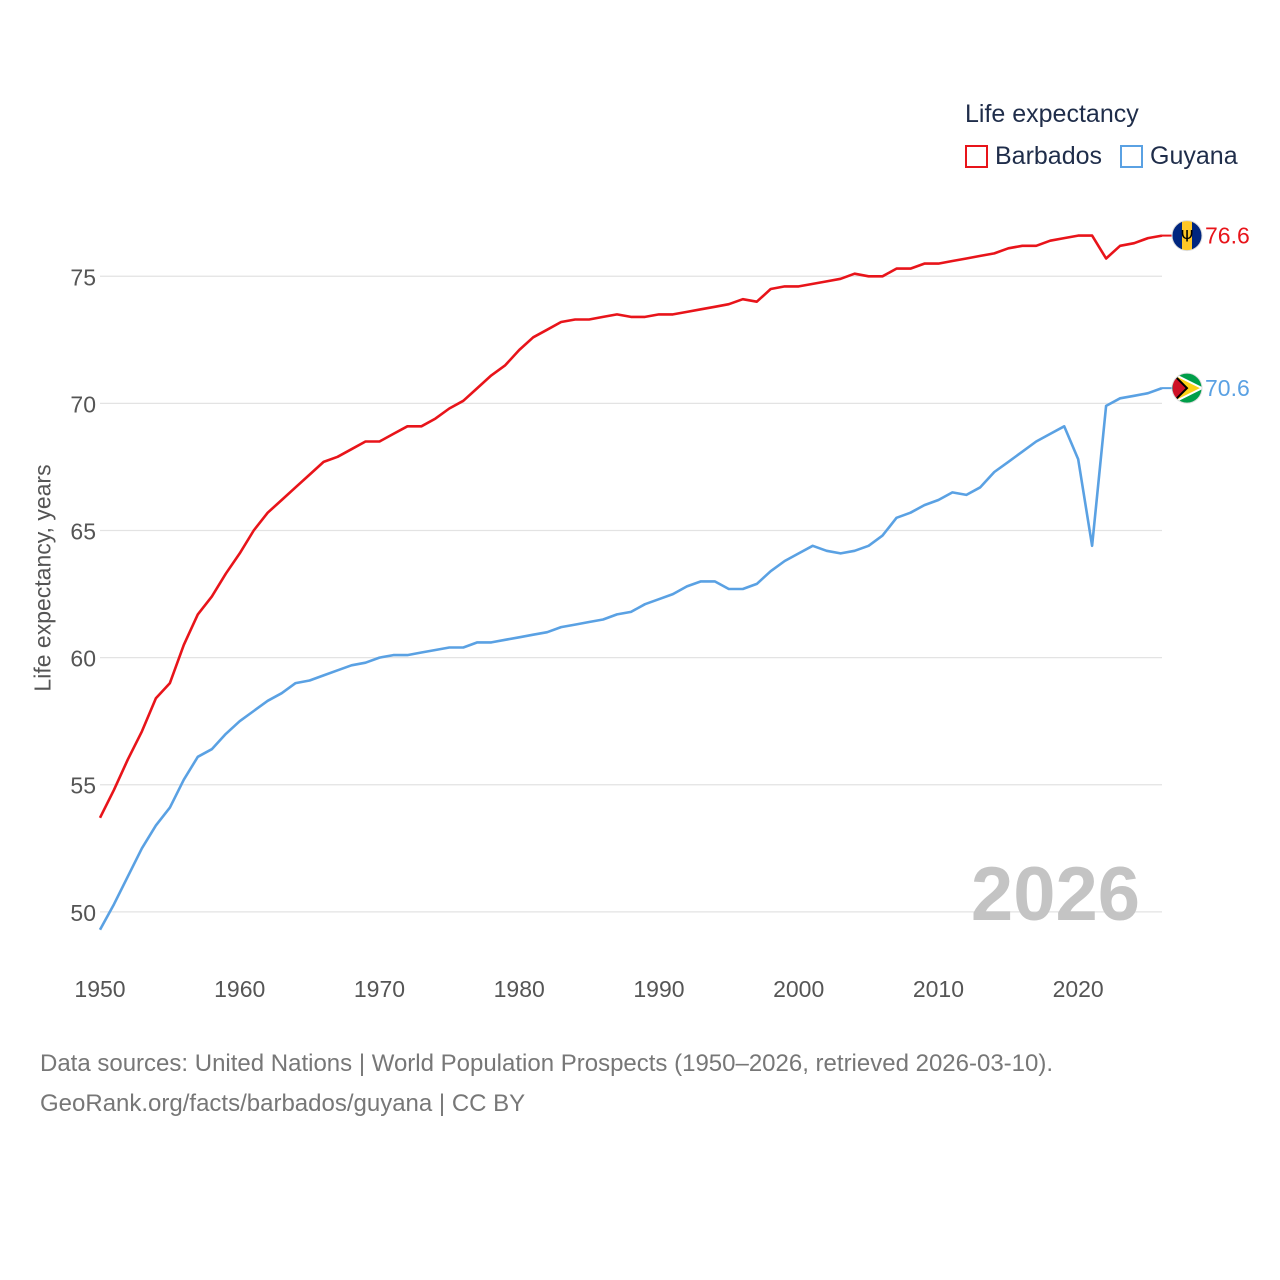  I want to click on legend-swatch-barbados, so click(976, 156).